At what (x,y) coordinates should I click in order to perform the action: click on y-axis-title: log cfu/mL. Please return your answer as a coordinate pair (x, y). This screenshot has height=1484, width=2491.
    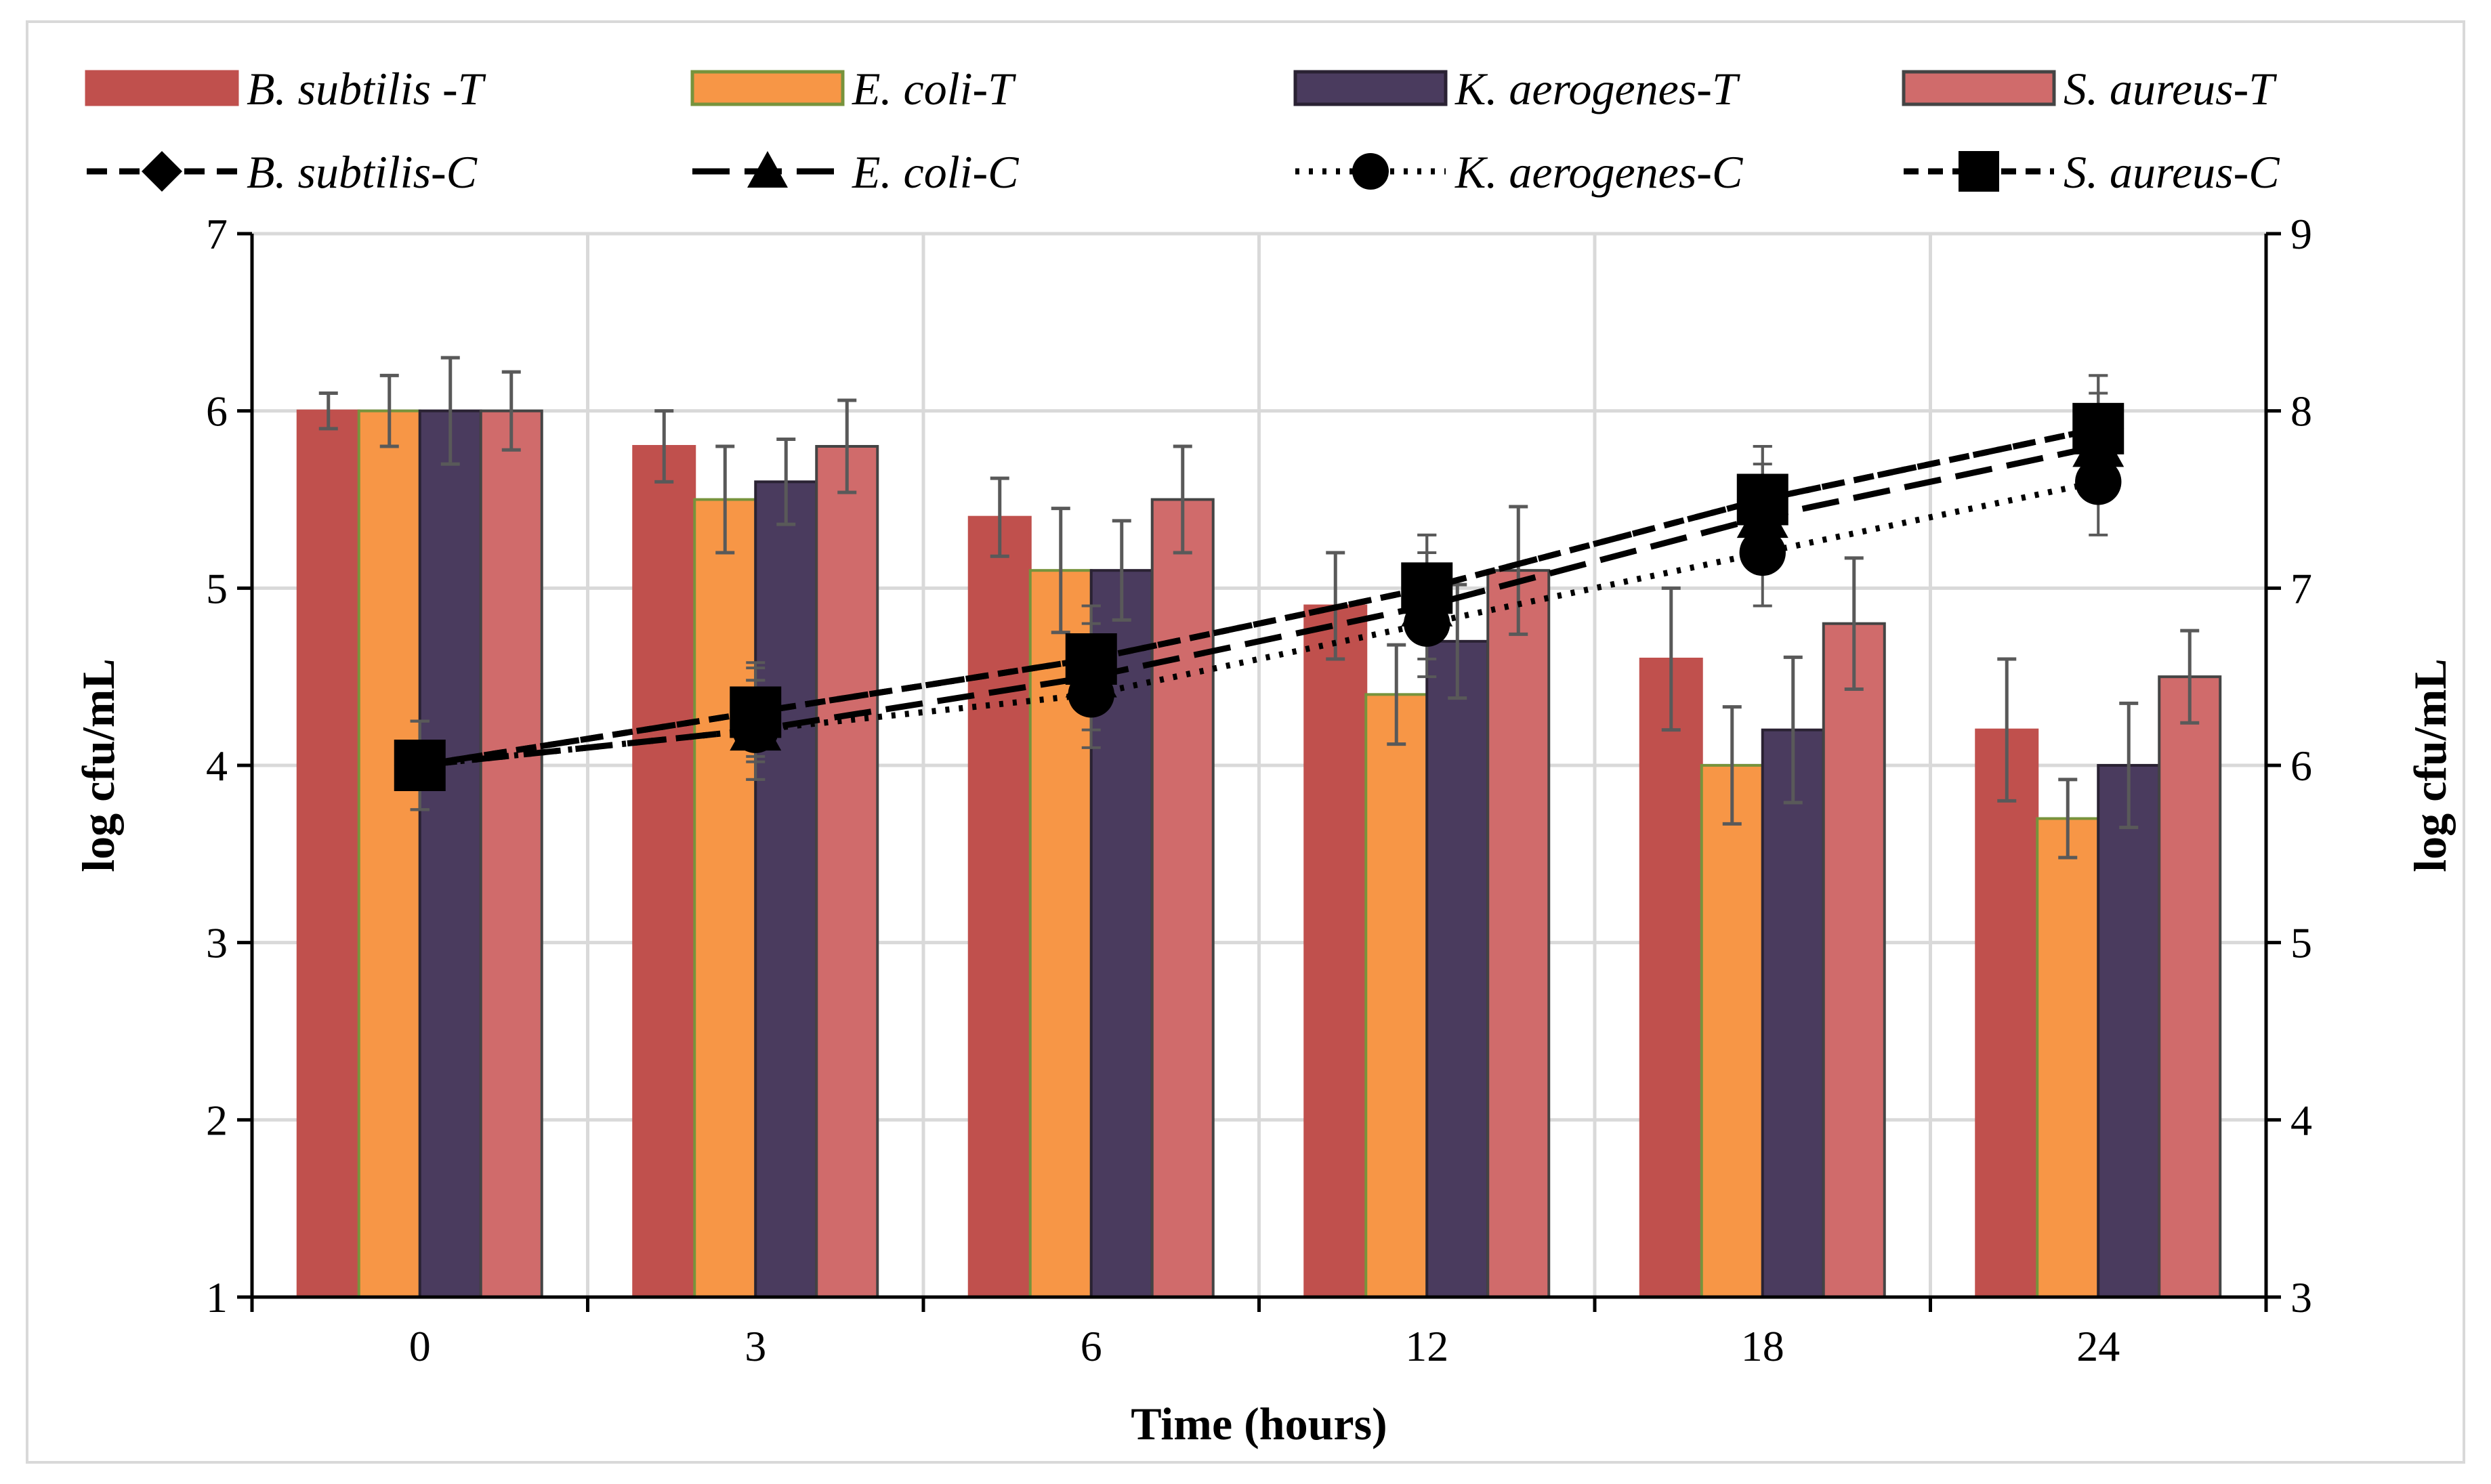
    Looking at the image, I should click on (98, 765).